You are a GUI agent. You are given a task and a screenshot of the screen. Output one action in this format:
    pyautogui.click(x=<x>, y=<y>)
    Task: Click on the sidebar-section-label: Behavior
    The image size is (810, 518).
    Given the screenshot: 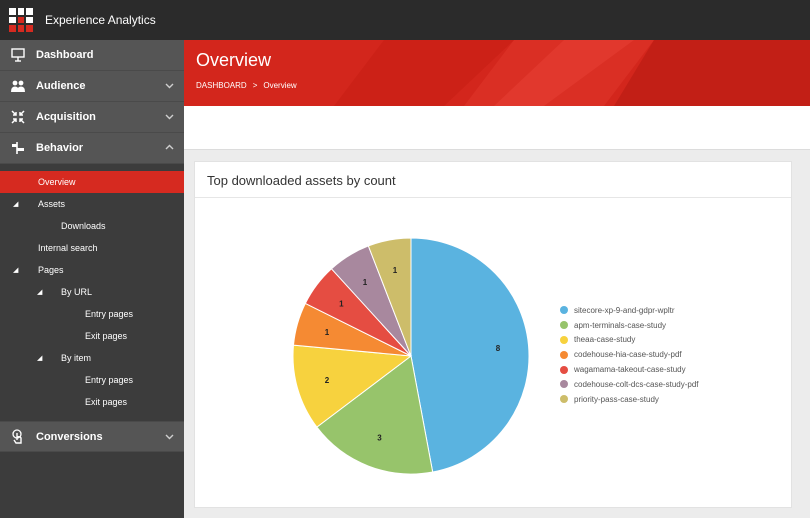 What is the action you would take?
    pyautogui.click(x=60, y=148)
    